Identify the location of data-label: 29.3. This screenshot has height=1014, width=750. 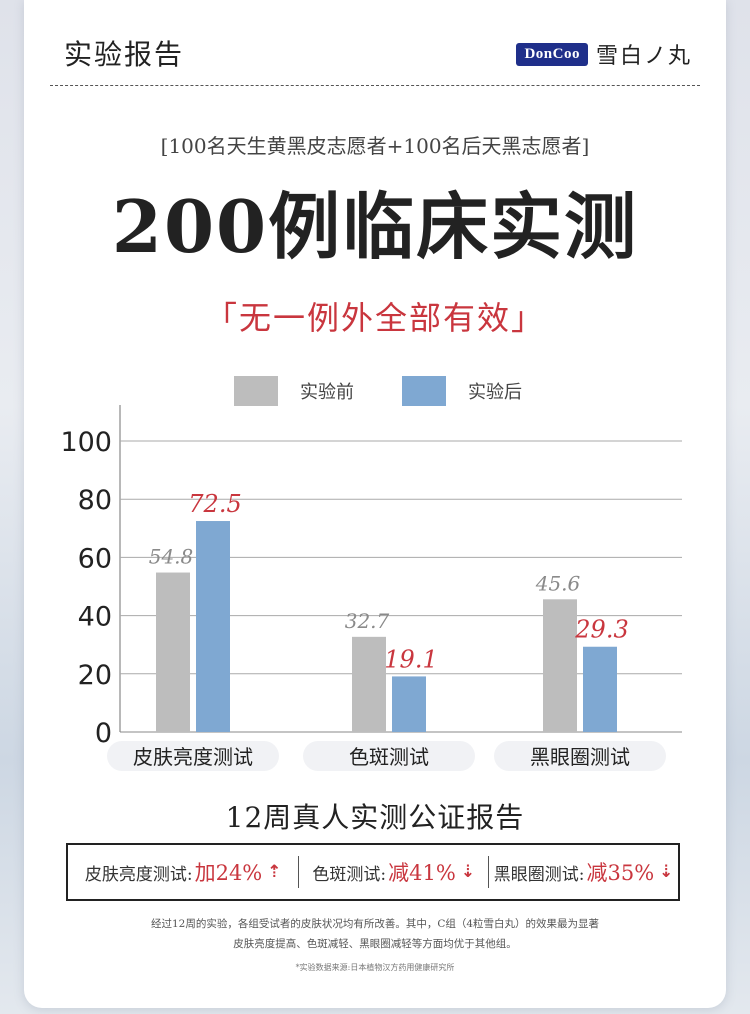
(601, 630).